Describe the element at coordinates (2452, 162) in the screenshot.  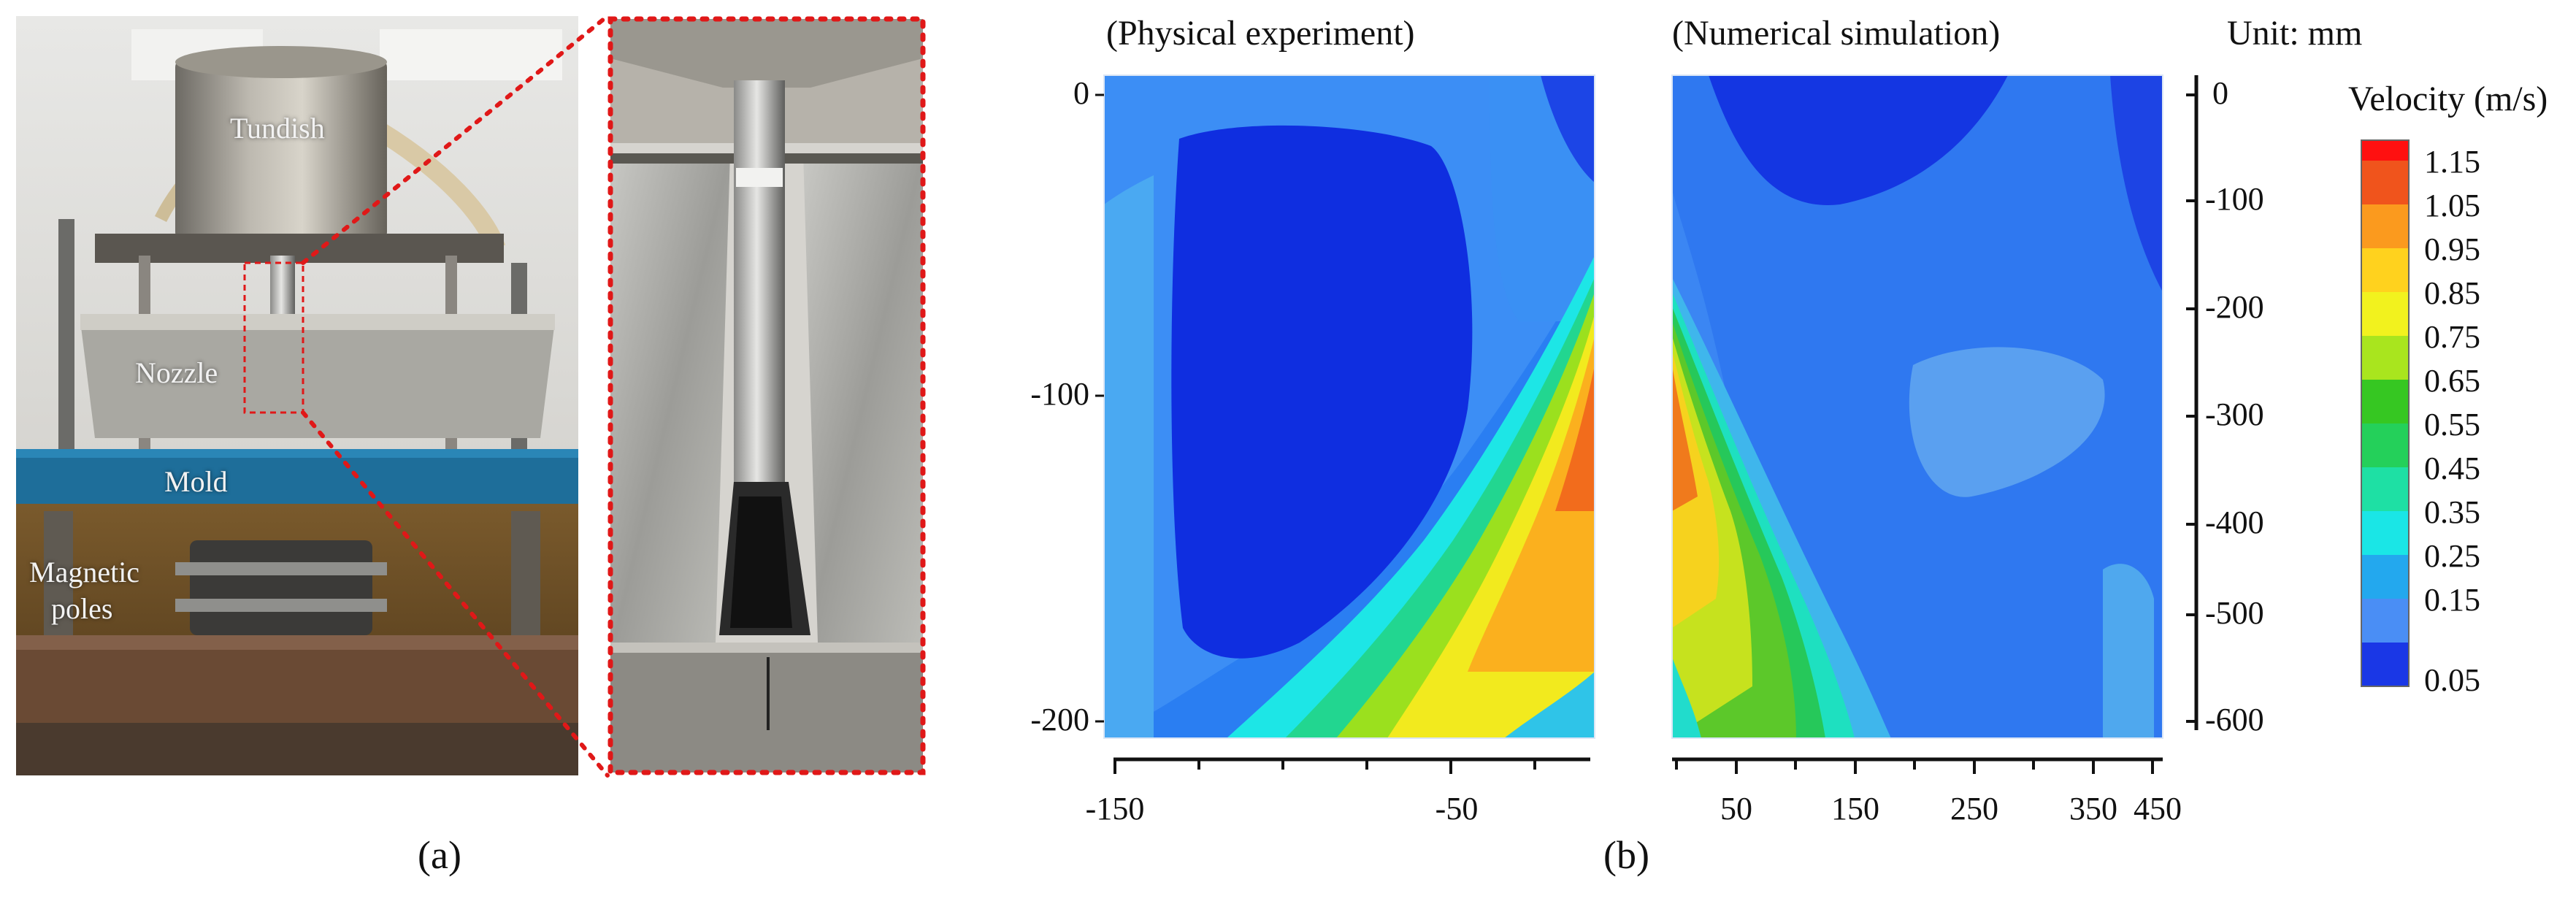
I see `legend-label: 1.15` at that location.